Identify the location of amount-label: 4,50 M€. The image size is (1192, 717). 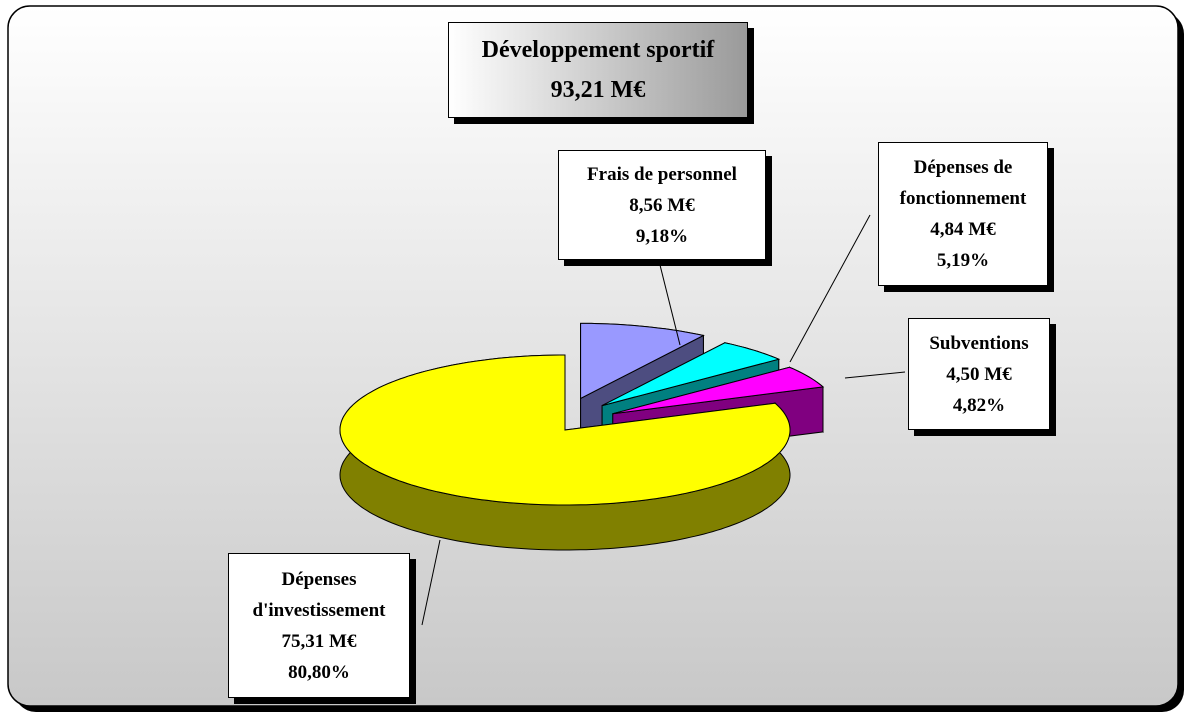
(979, 374).